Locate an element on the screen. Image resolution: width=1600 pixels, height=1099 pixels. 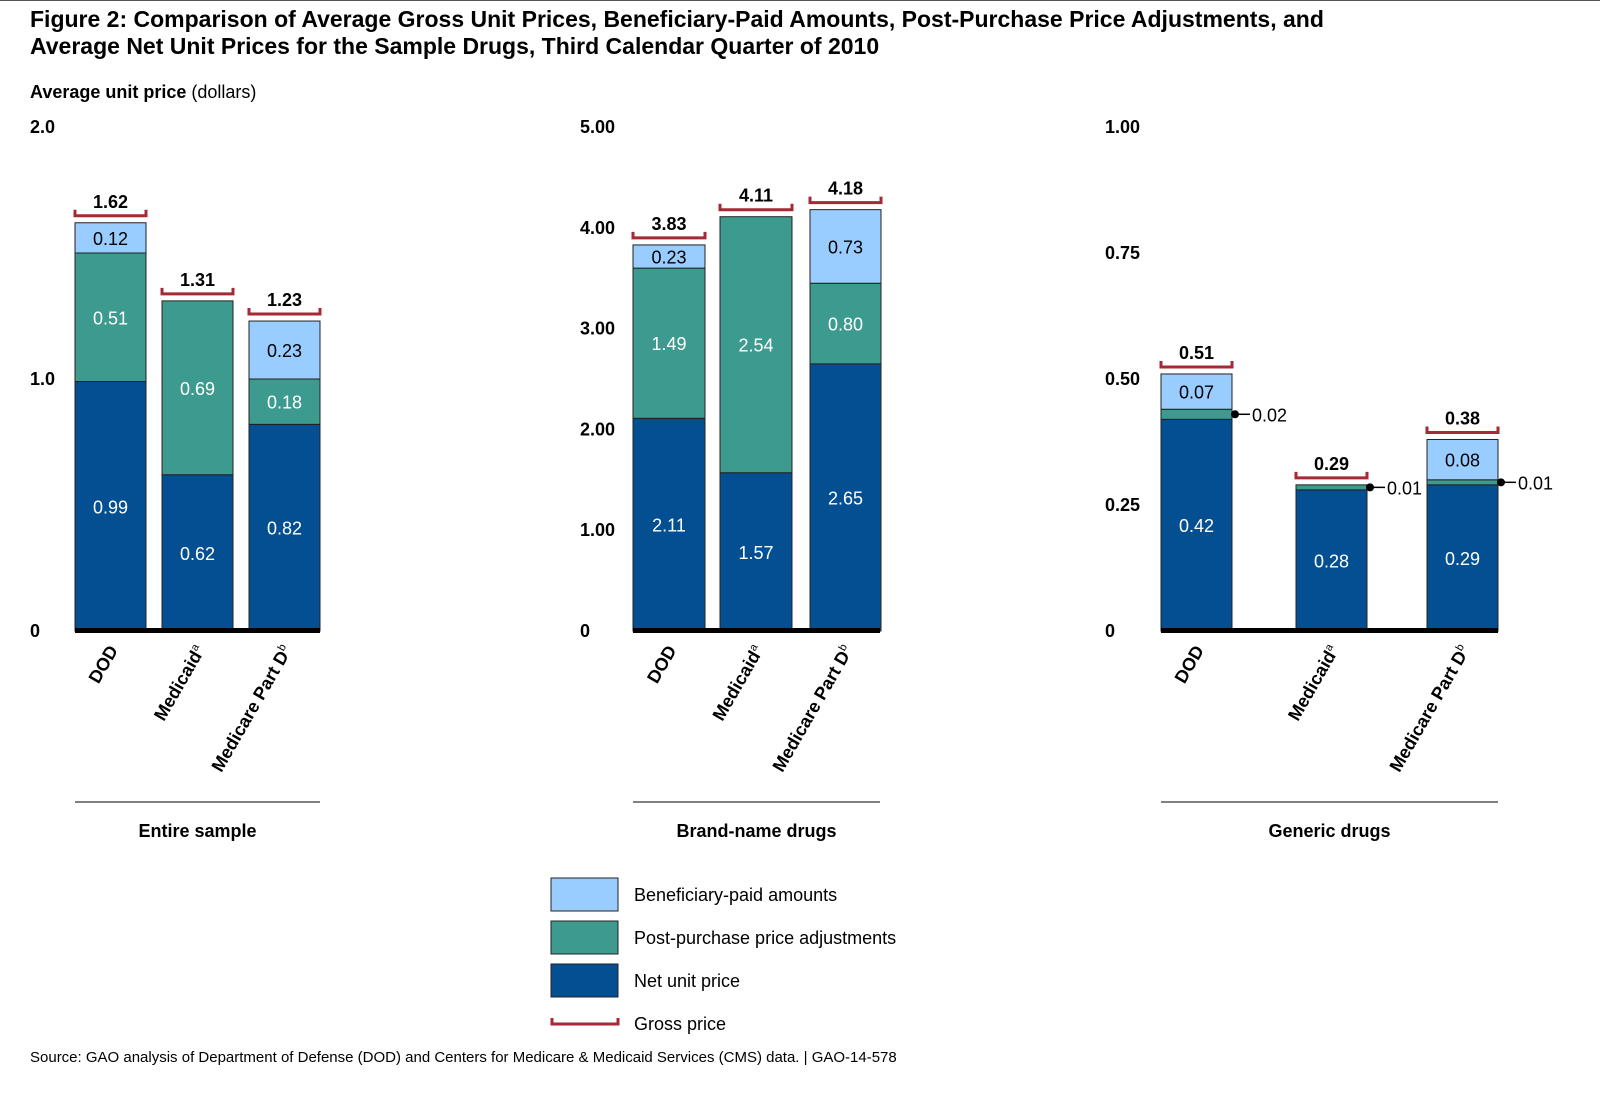
legend-label: Net unit price is located at coordinates (687, 981).